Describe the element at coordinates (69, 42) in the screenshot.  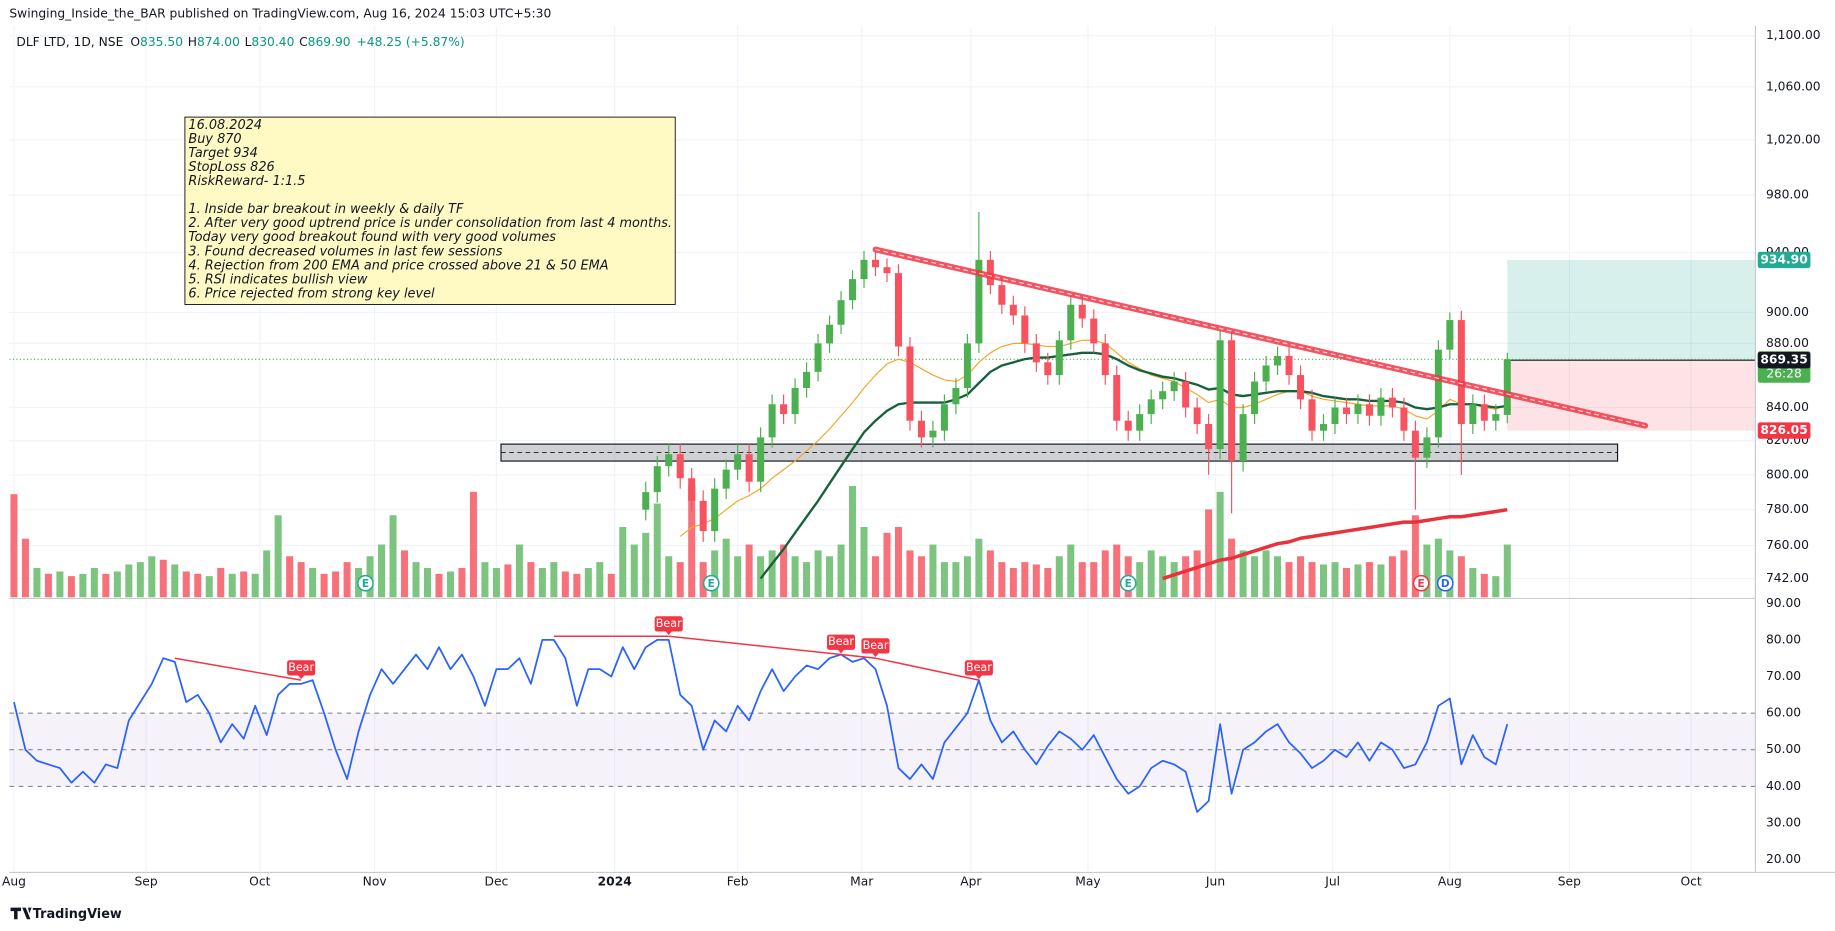
I see `symbol: DLF LTD, 1D, NSE` at that location.